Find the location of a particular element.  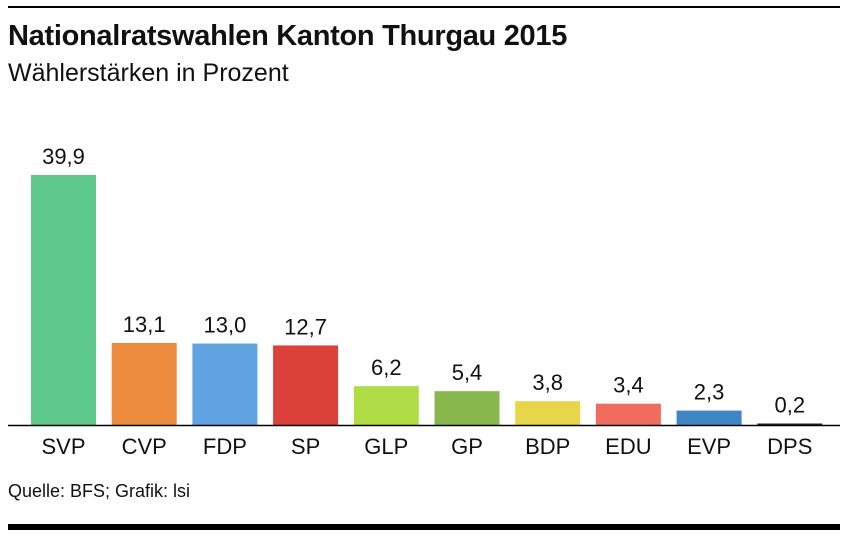

value-label-sp: 12,7 is located at coordinates (305, 326).